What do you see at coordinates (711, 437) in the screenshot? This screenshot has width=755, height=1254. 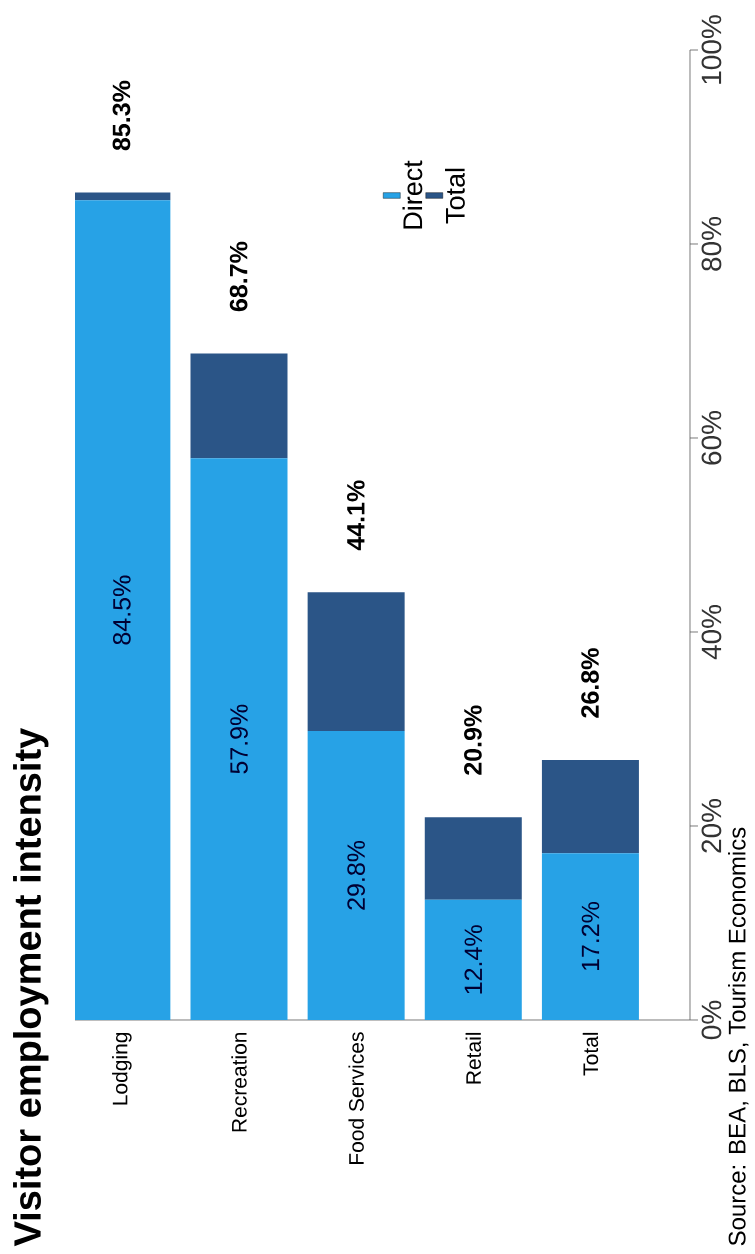 I see `y-tick-label: 60%` at bounding box center [711, 437].